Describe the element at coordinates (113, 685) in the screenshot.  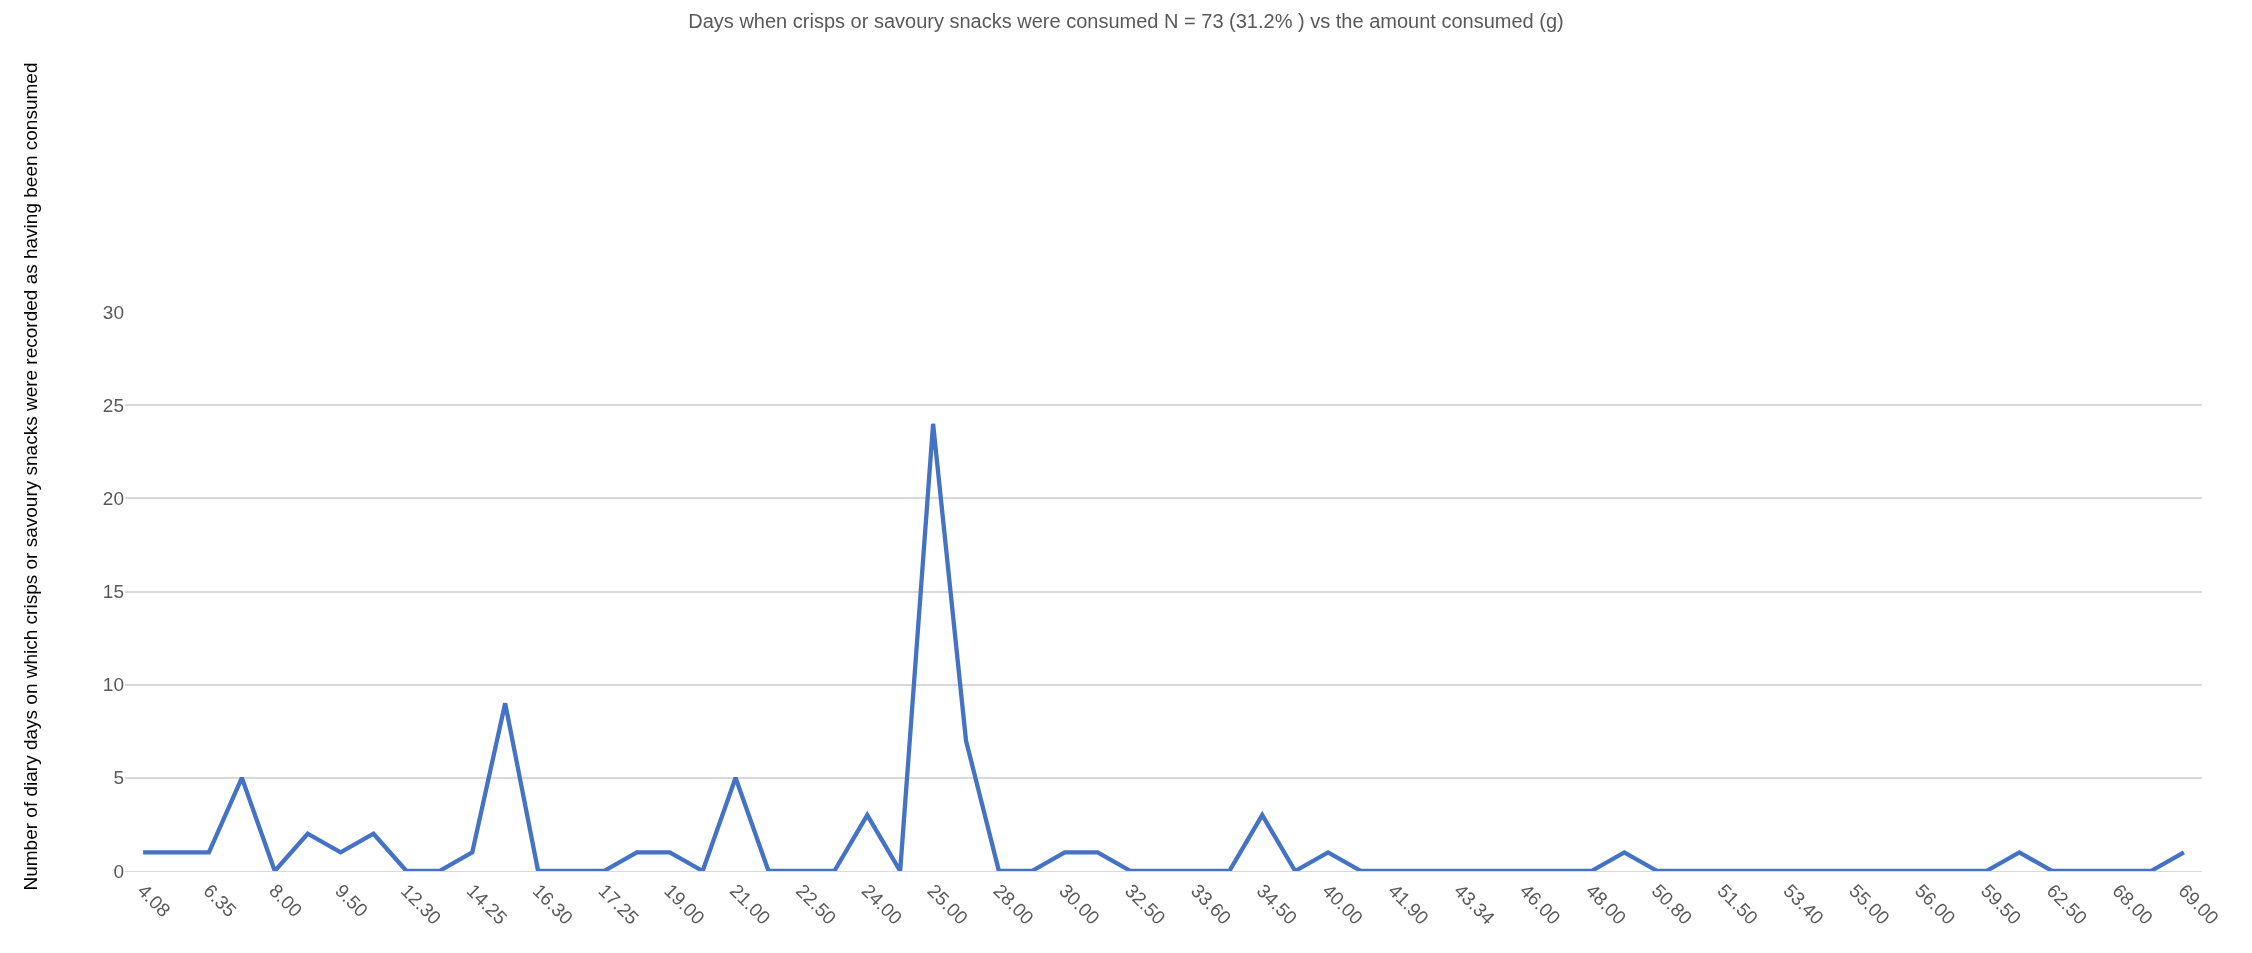
I see `y-tick-label: 10` at that location.